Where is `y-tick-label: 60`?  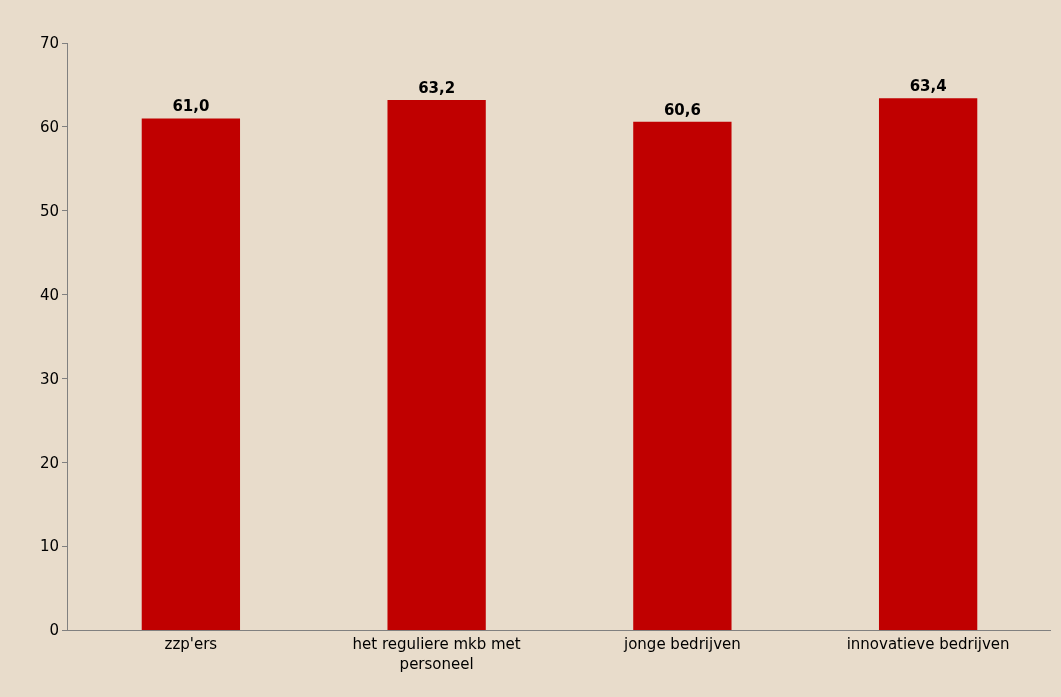 y-tick-label: 60 is located at coordinates (49, 127).